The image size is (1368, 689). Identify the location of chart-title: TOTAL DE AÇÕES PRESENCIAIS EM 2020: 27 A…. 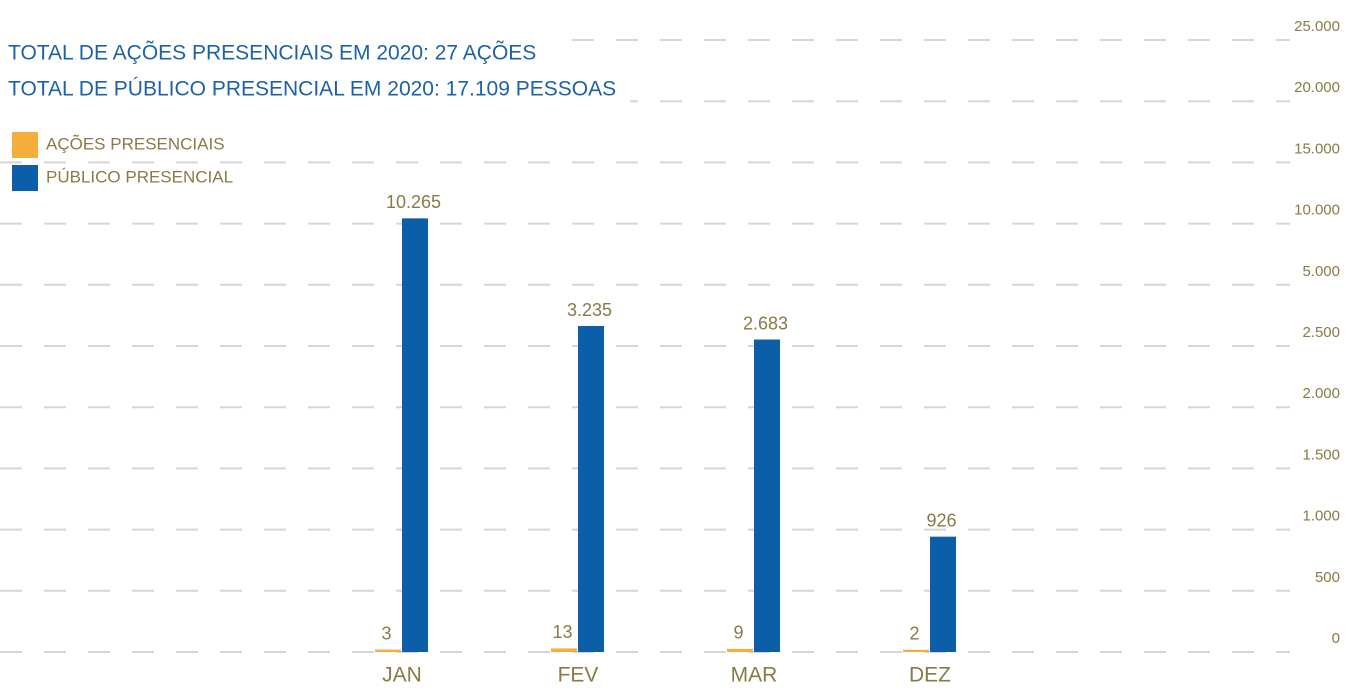
(272, 53).